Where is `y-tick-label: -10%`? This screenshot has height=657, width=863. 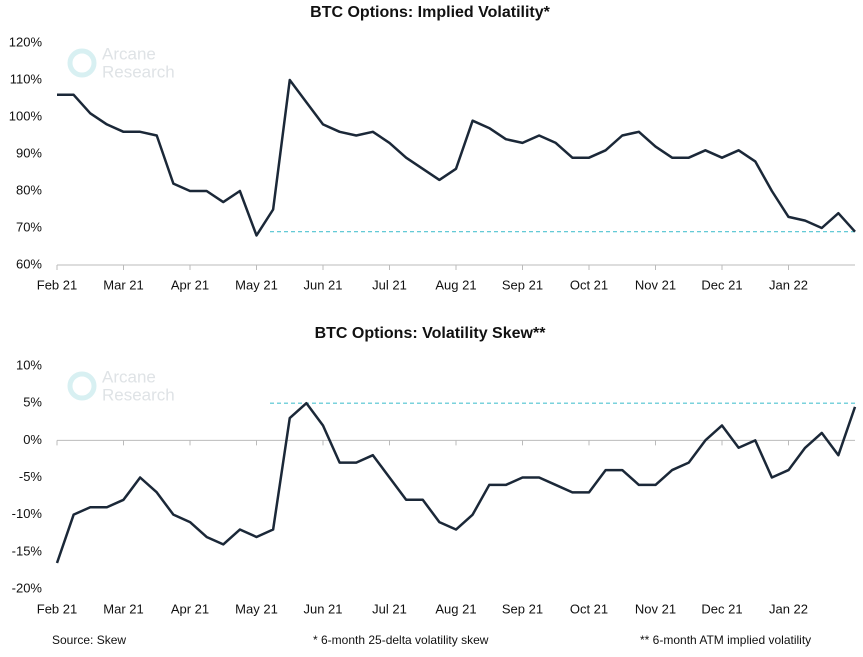
y-tick-label: -10% is located at coordinates (27, 513).